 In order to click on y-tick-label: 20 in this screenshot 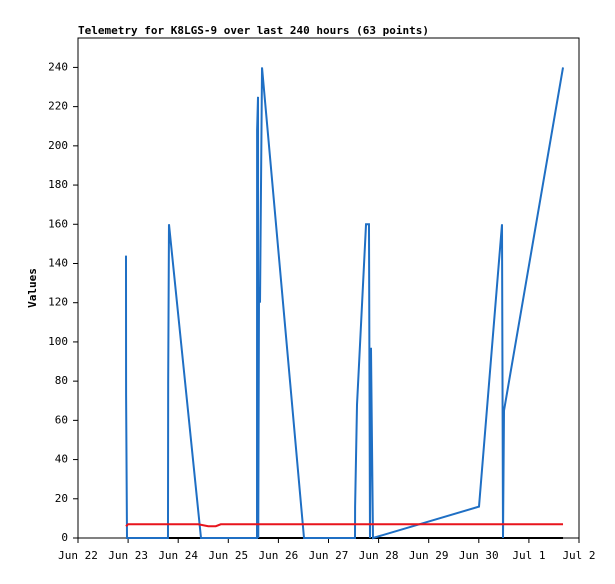, I will do `click(61, 498)`.